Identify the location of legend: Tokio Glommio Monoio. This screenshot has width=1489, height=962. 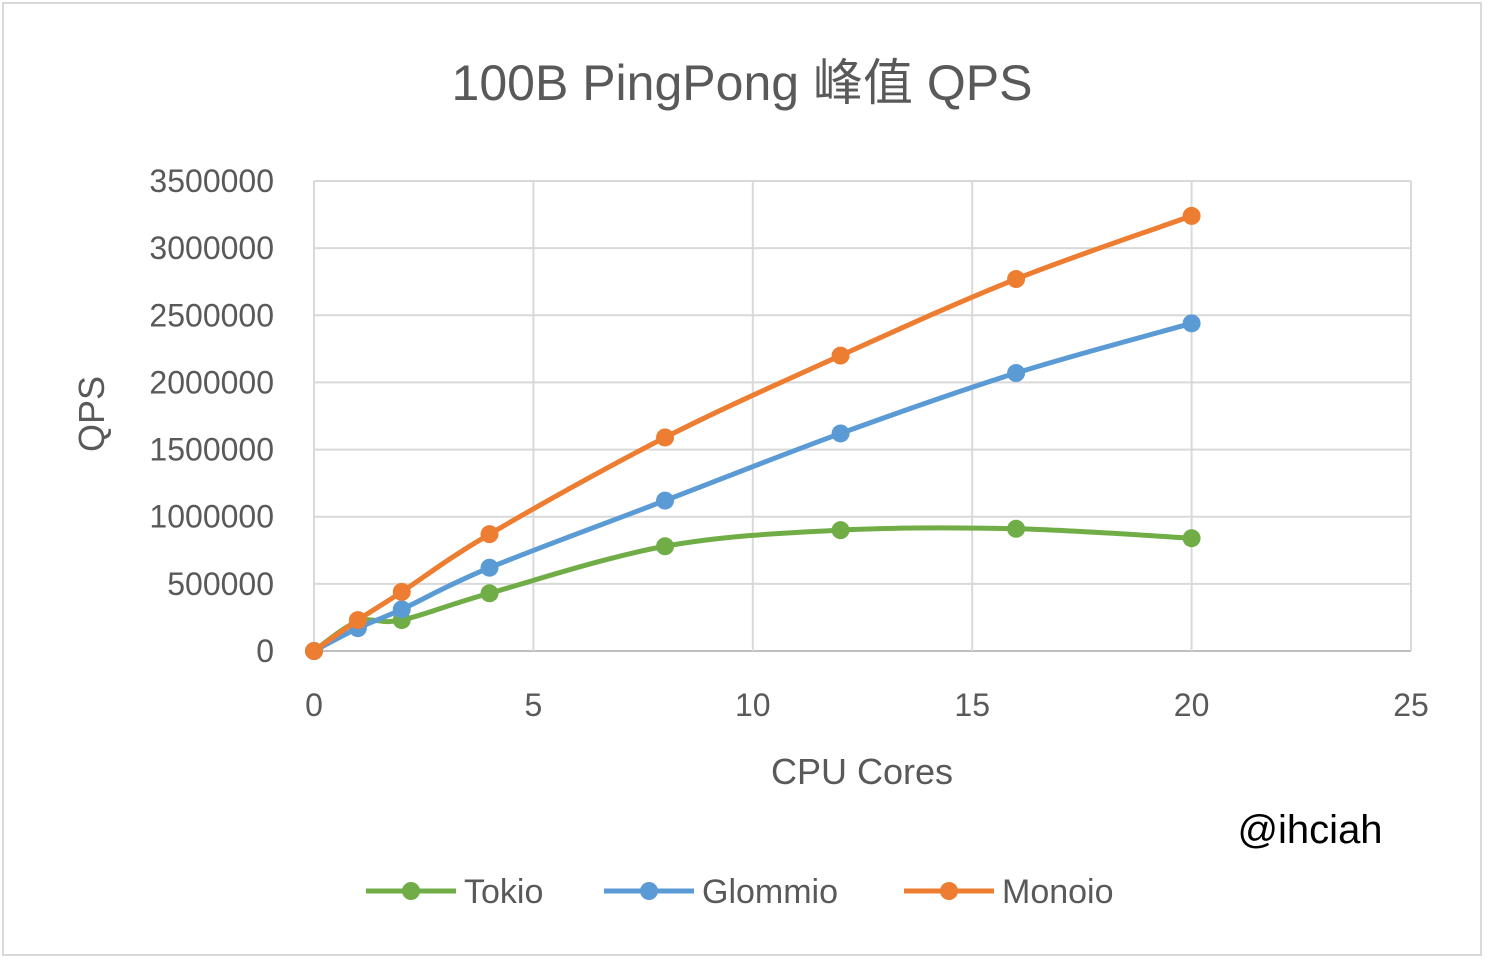
(740, 892).